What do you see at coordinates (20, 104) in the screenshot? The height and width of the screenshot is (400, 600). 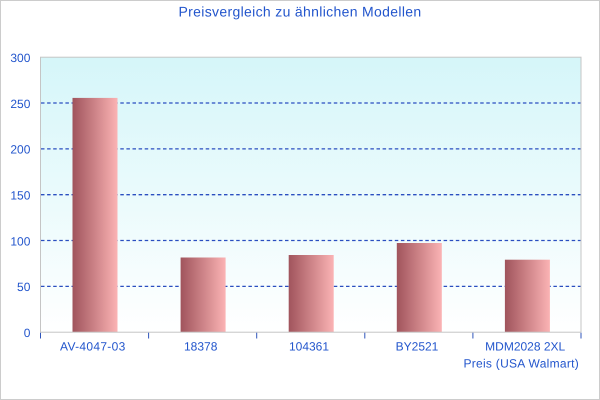 I see `svg-text: 250` at bounding box center [20, 104].